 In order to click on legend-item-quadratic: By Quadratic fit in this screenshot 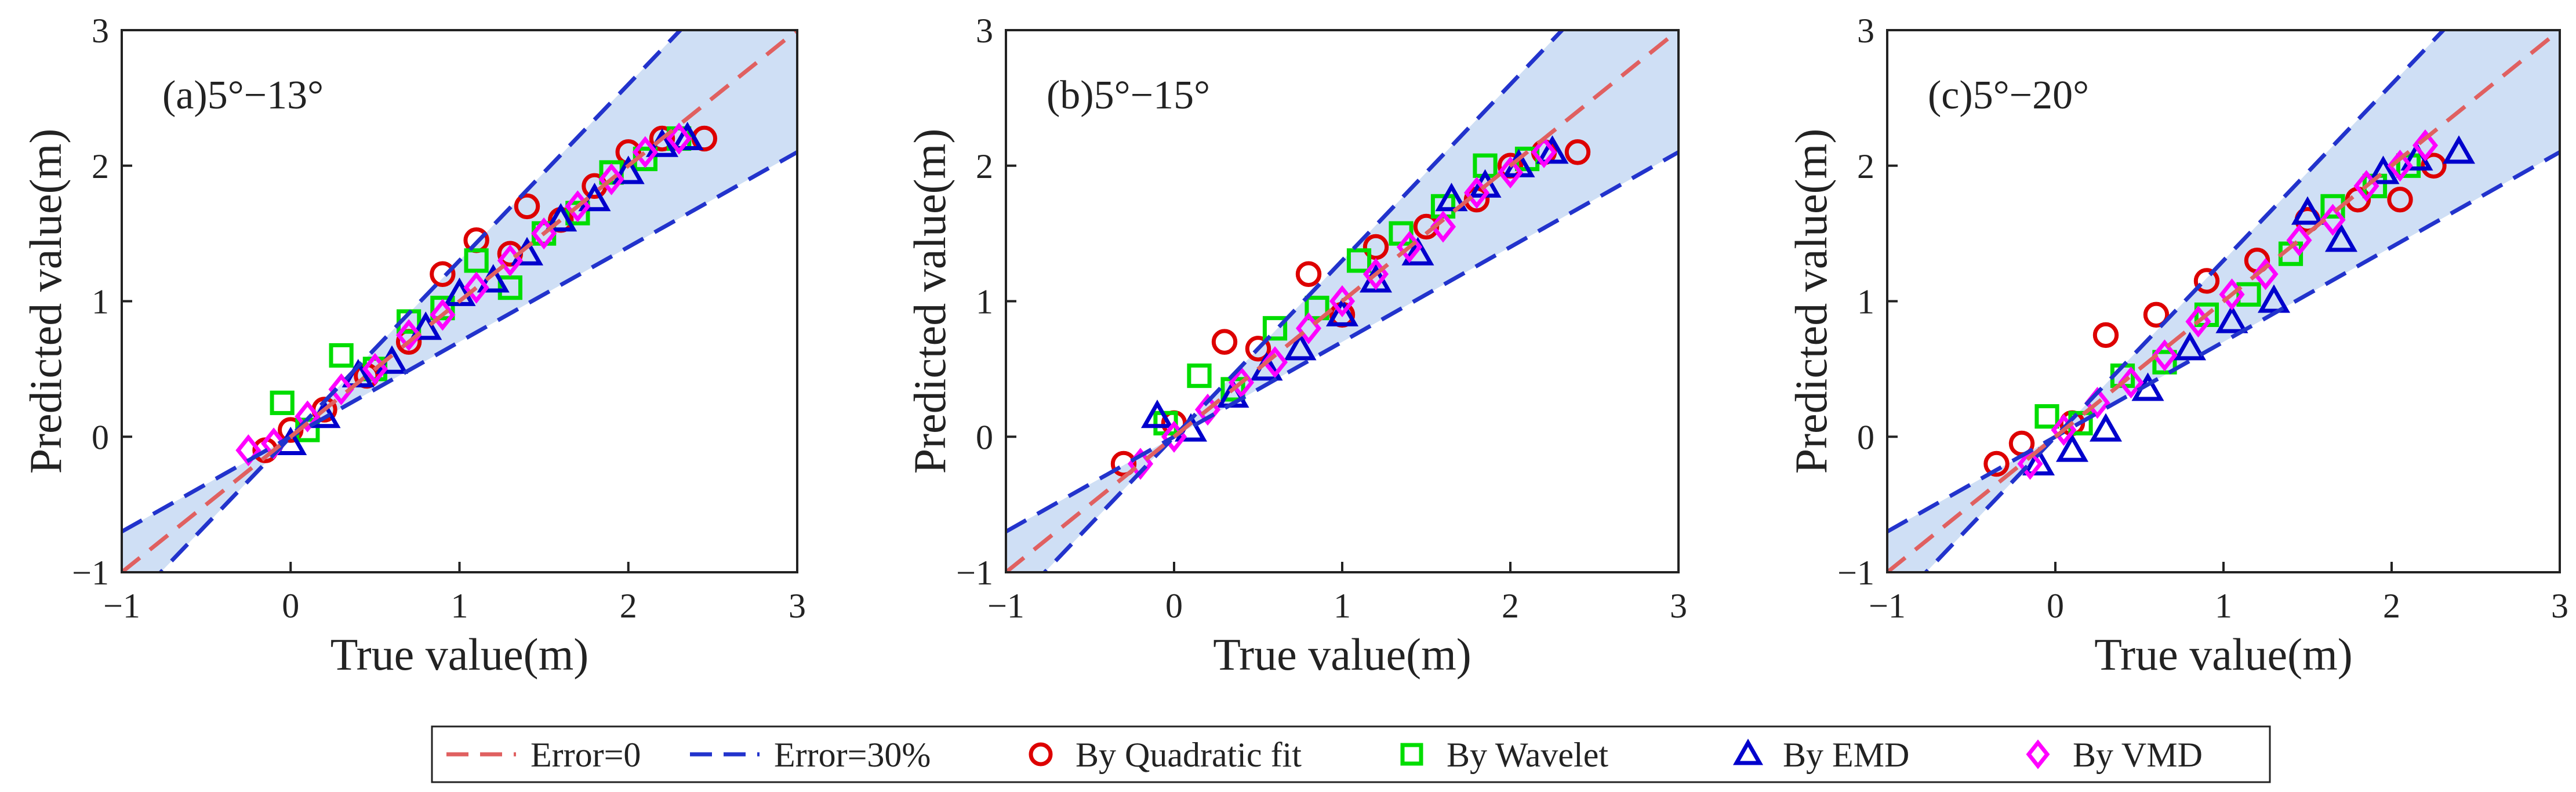, I will do `click(1165, 755)`.